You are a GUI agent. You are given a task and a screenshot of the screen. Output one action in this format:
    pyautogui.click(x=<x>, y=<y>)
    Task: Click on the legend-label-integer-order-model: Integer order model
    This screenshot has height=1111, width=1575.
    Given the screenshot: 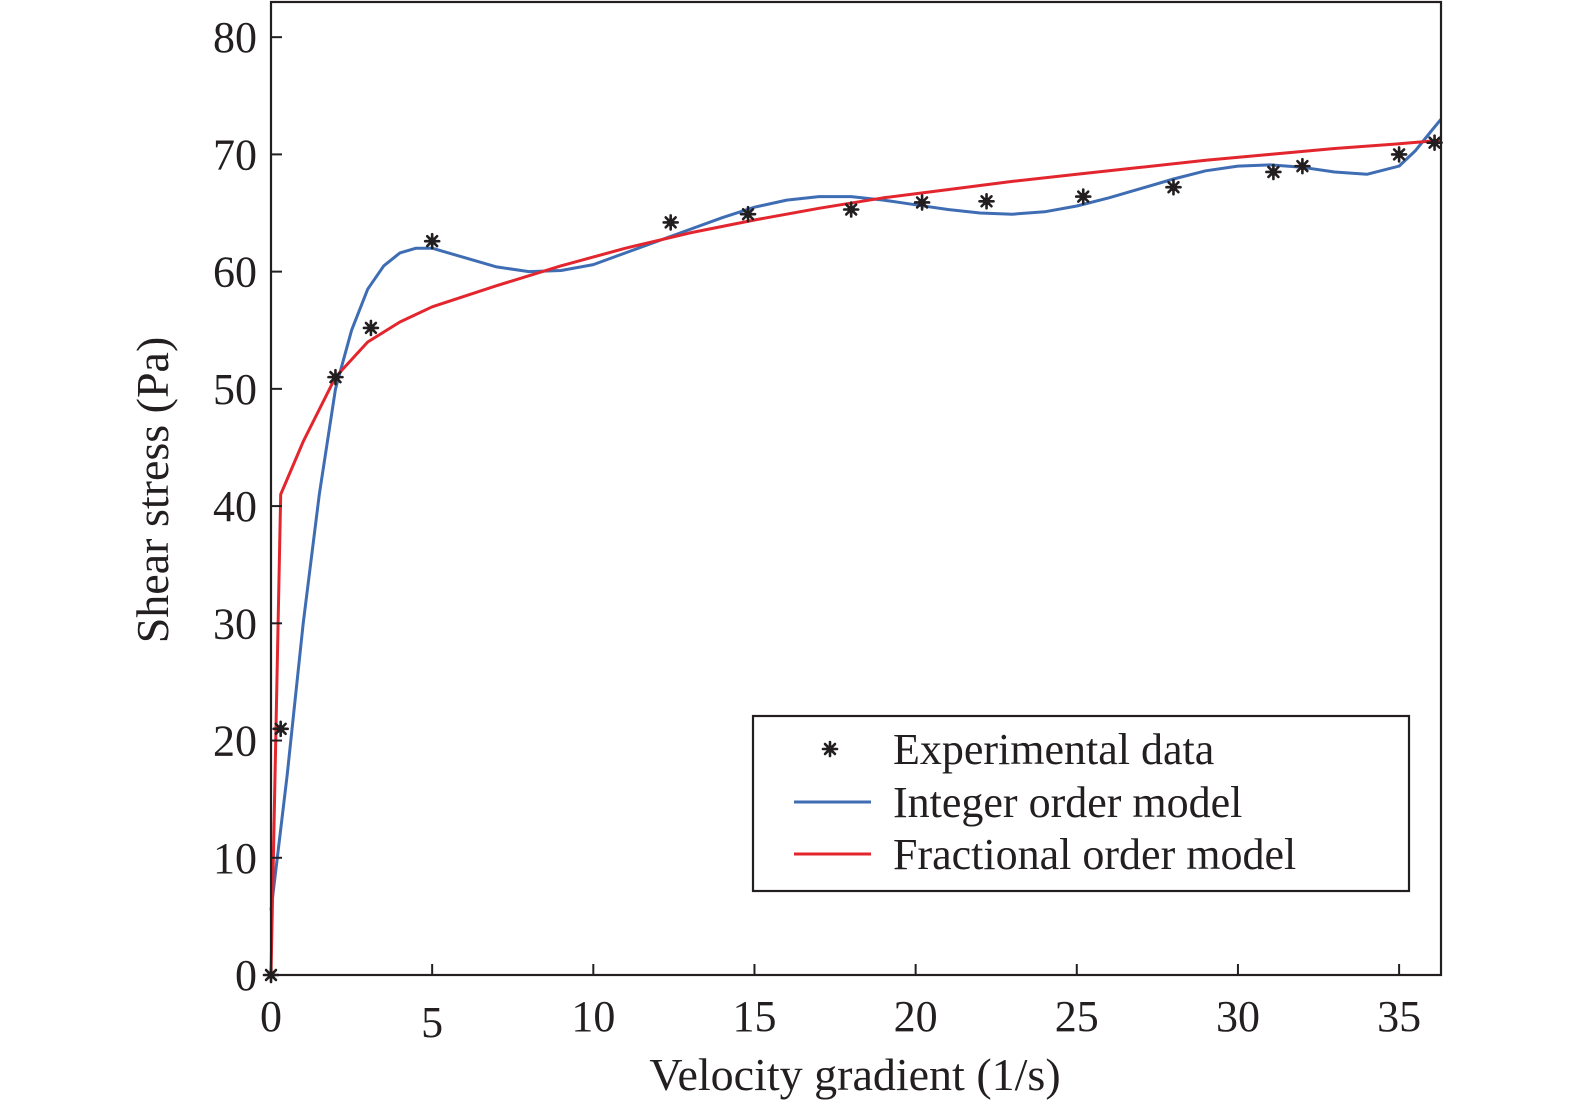 What is the action you would take?
    pyautogui.click(x=1067, y=802)
    